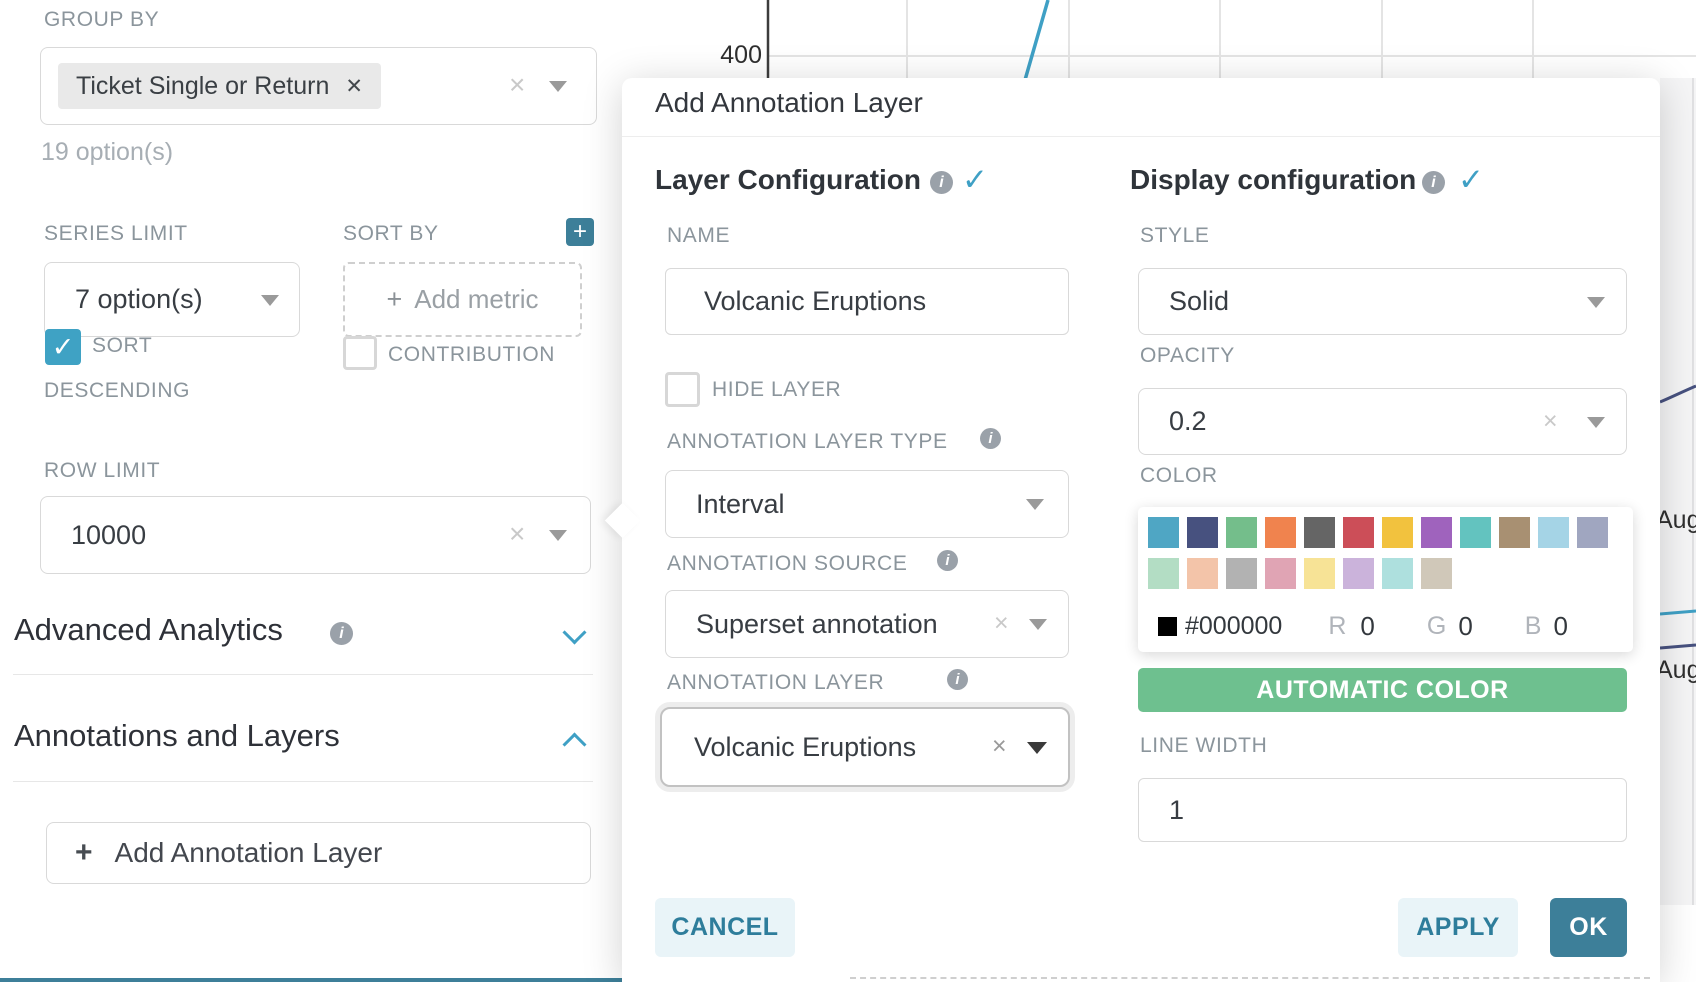  What do you see at coordinates (472, 354) in the screenshot?
I see `contribution-label: CONTRIBUTION` at bounding box center [472, 354].